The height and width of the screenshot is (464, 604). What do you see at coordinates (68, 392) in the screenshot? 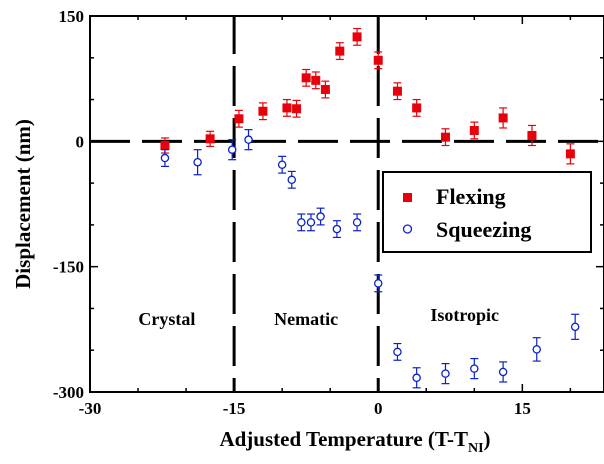
I see `y-tick-label: -300` at bounding box center [68, 392].